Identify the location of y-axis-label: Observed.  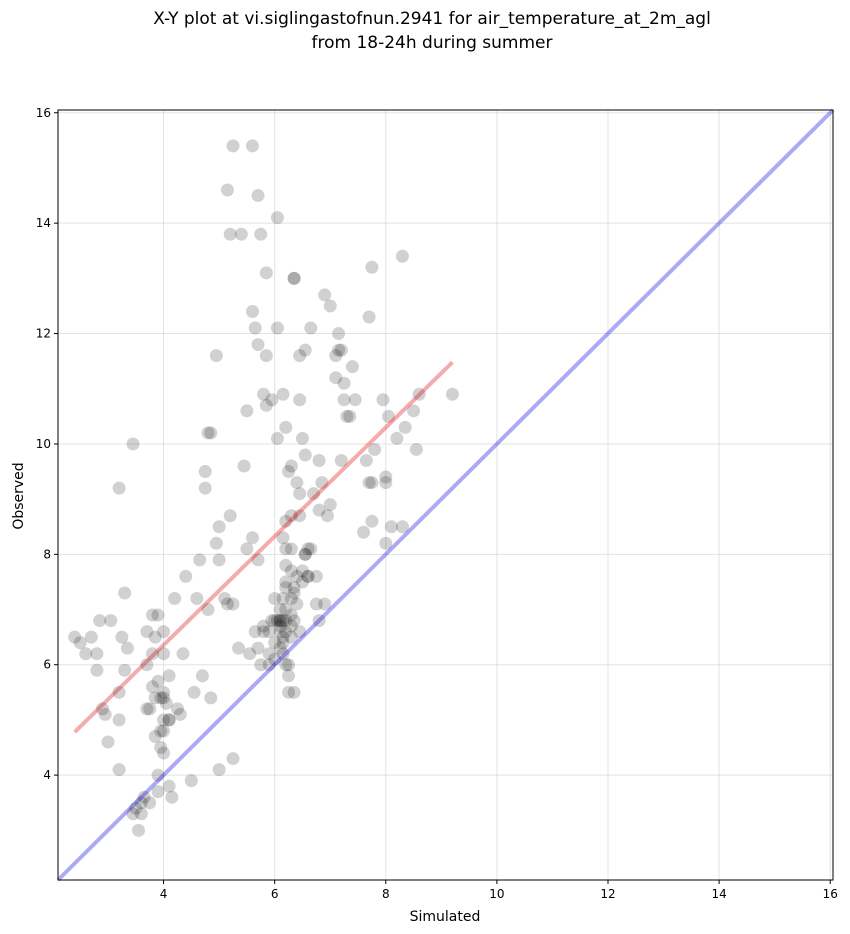
(19, 495).